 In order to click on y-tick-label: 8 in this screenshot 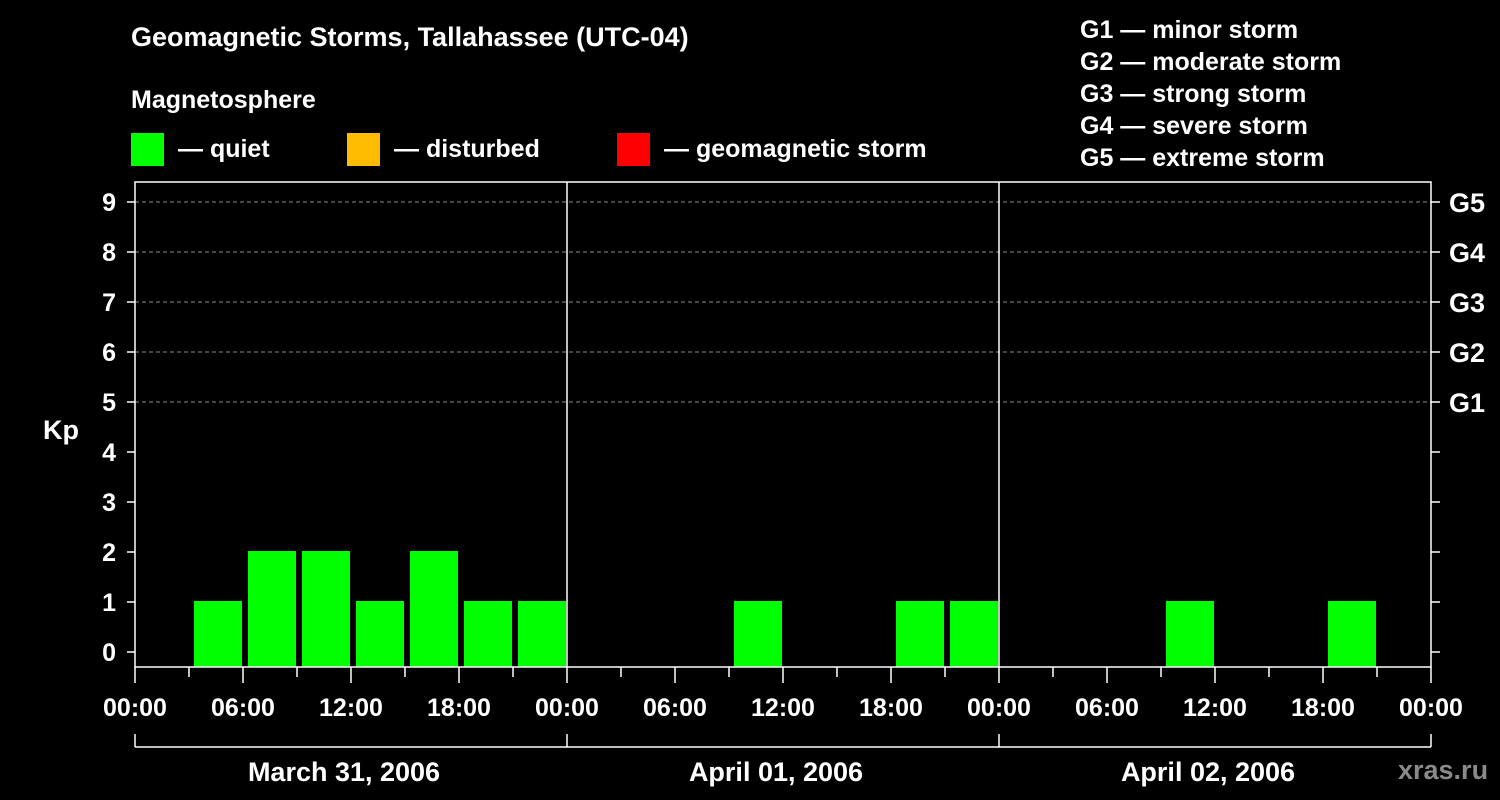, I will do `click(109, 253)`.